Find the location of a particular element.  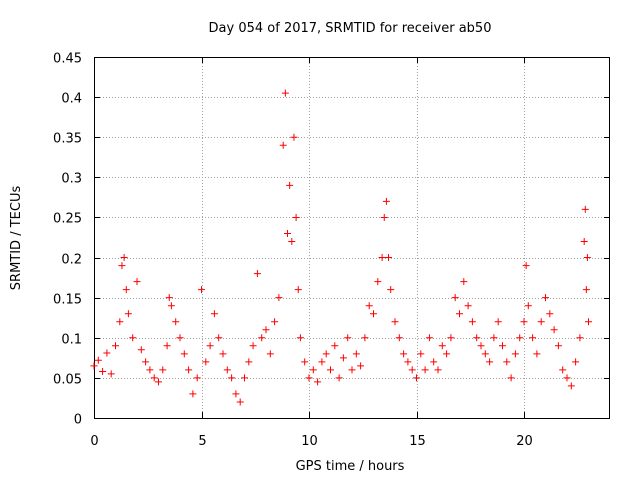

y-tick-label: 0.05 is located at coordinates (67, 380).